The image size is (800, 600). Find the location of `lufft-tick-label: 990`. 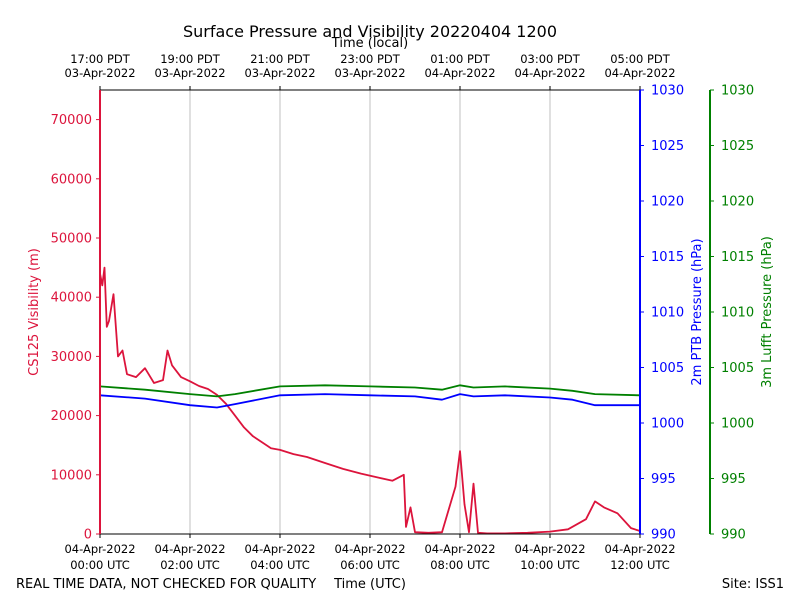

lufft-tick-label: 990 is located at coordinates (733, 535).